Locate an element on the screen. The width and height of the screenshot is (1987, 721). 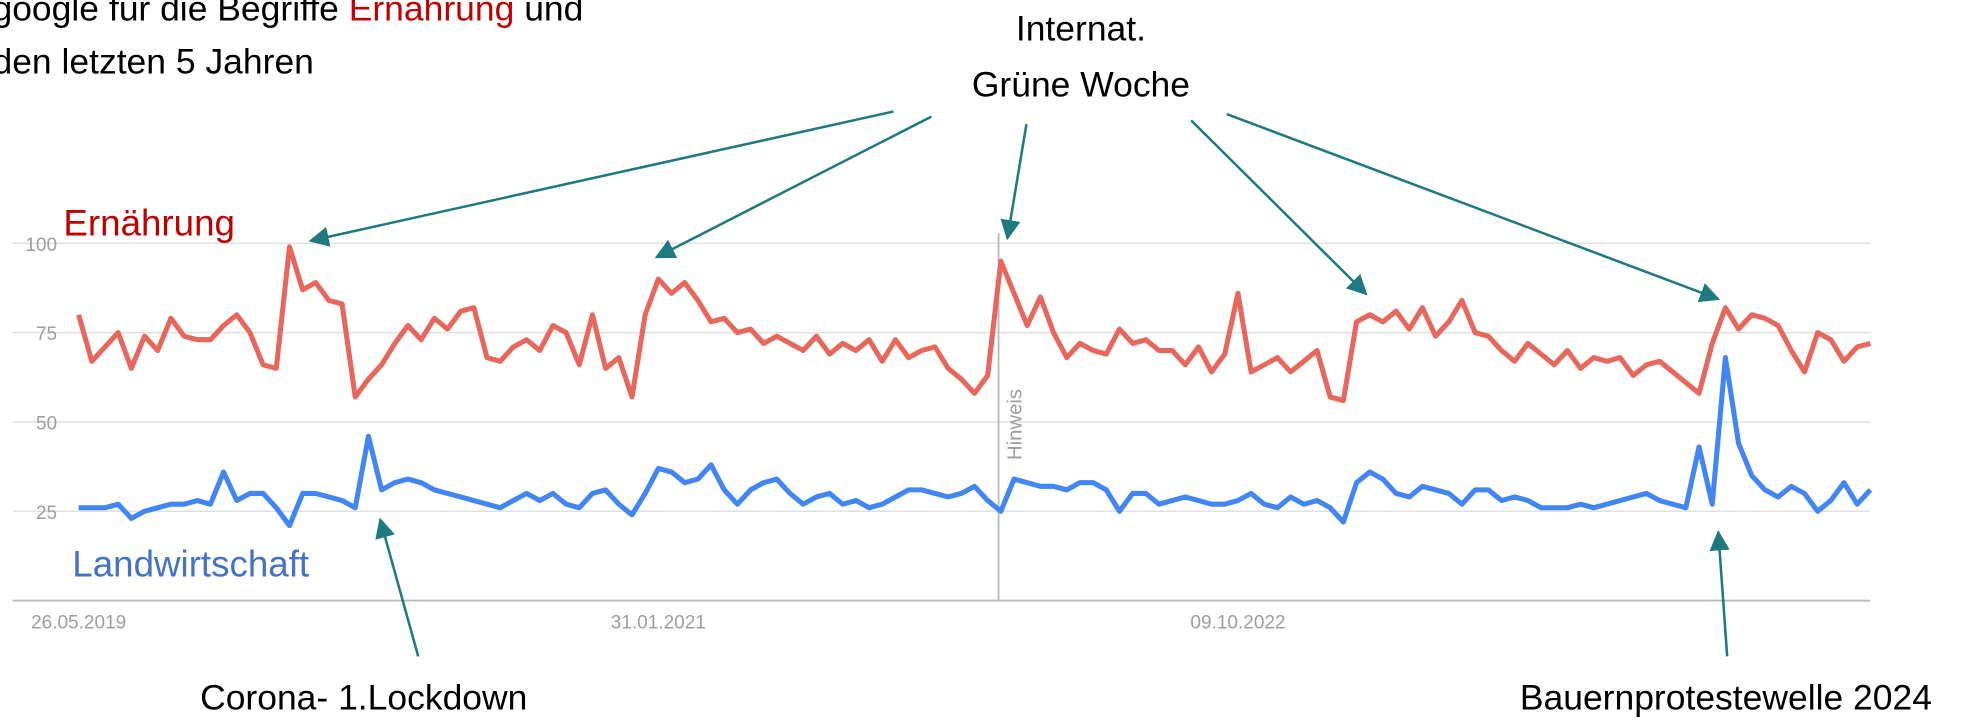
series-label: Landwirtschaft is located at coordinates (190, 564).